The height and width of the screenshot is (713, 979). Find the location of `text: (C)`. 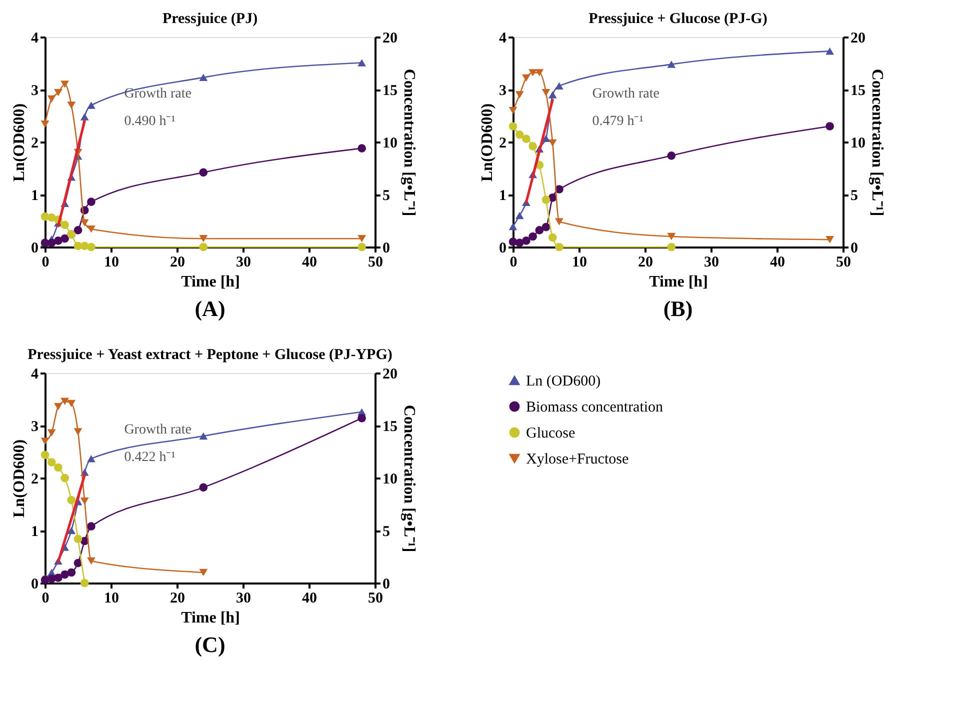

text: (C) is located at coordinates (210, 644).